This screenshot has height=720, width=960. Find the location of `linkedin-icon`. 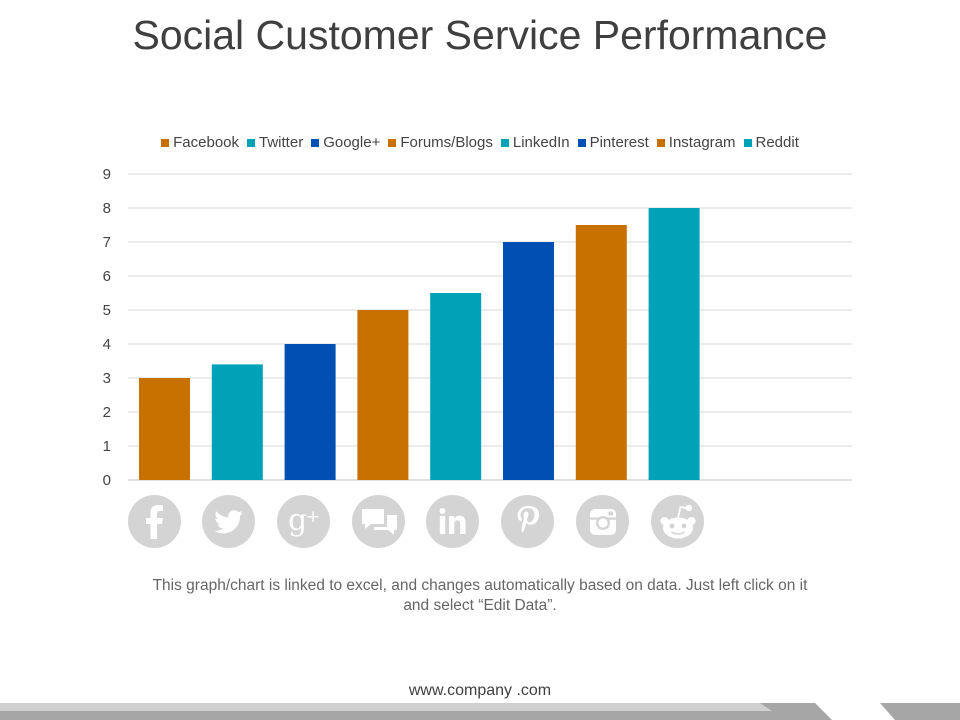

linkedin-icon is located at coordinates (452, 521).